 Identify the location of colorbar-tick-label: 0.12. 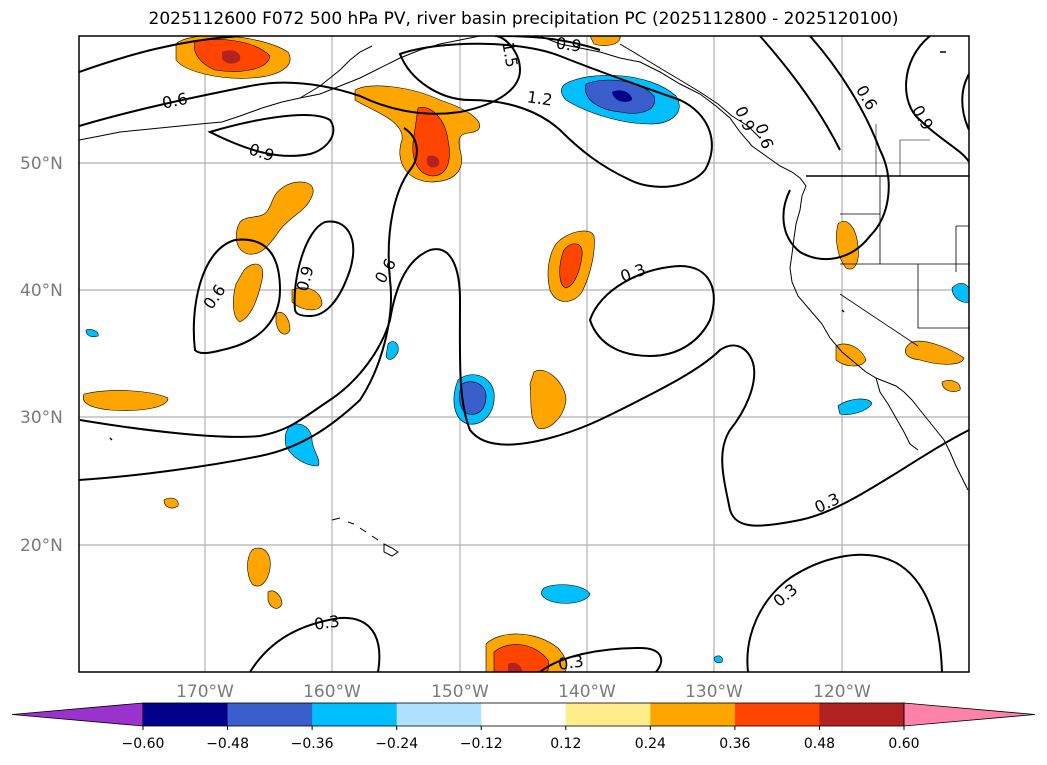
(565, 744).